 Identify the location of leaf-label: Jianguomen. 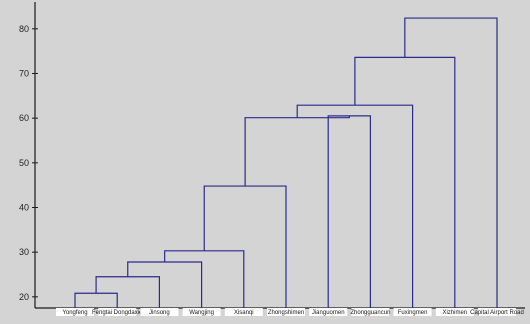
(328, 313).